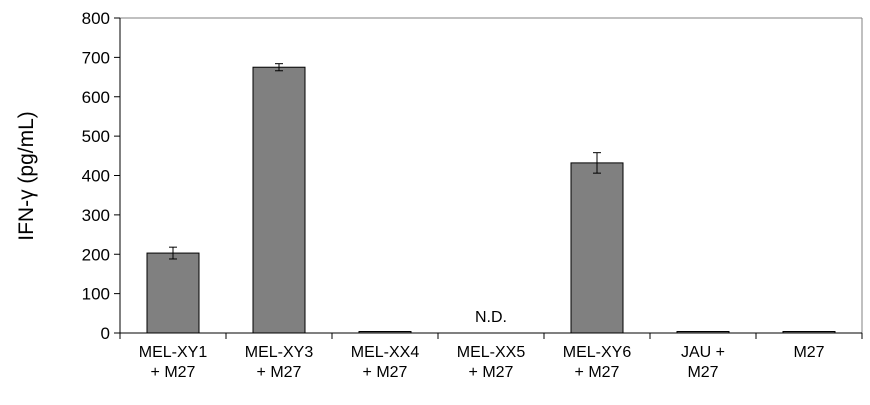 This screenshot has width=870, height=405. I want to click on x-category-label: JAU +, so click(703, 352).